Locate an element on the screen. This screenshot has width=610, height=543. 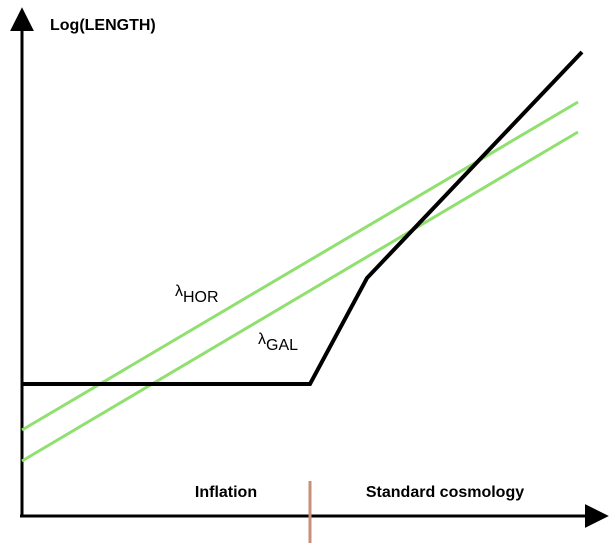
region-label: Standard cosmology is located at coordinates (445, 492).